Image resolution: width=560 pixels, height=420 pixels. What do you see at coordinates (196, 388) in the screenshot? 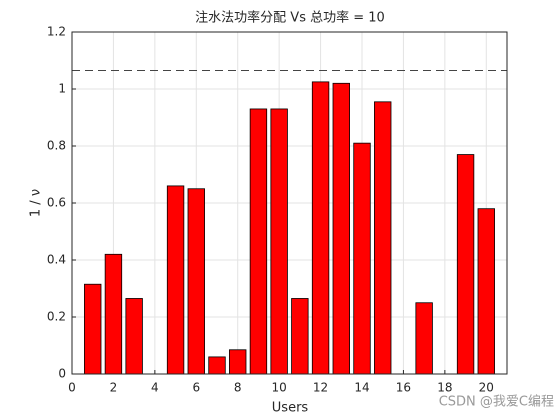
I see `x-tick-label: 6` at bounding box center [196, 388].